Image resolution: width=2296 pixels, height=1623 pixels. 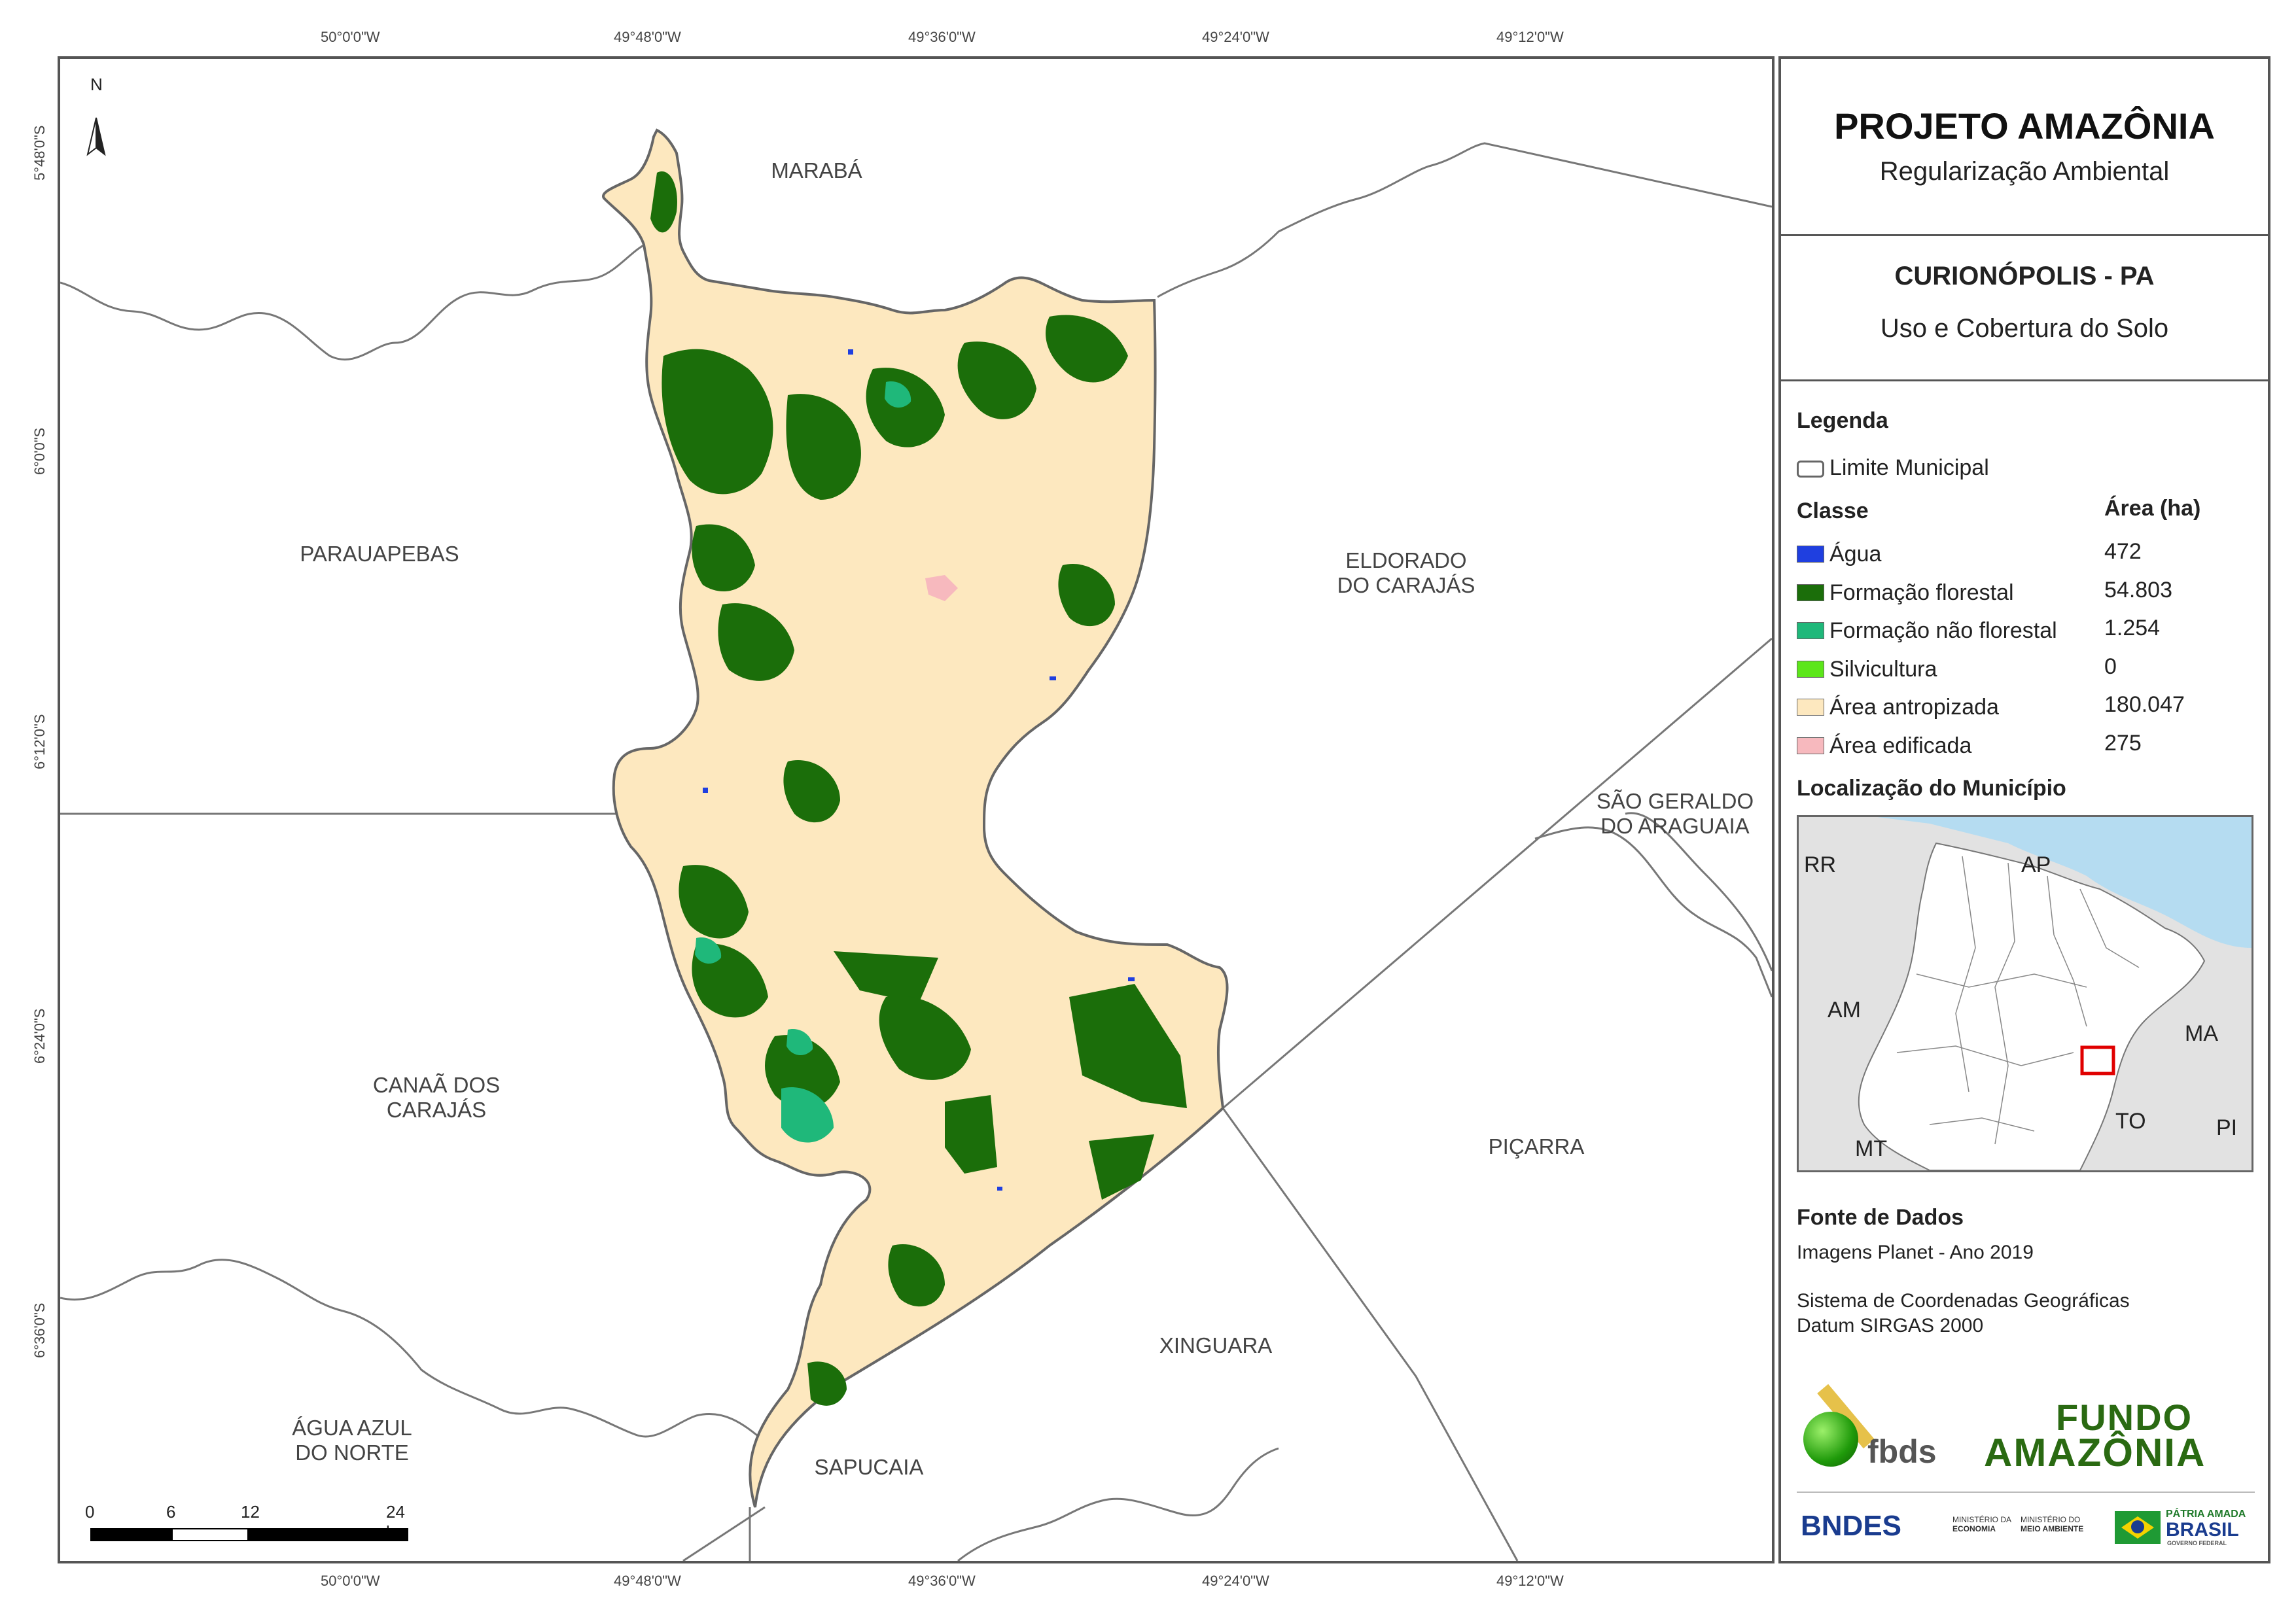 I want to click on inset-label-rr: RR, so click(x=1820, y=865).